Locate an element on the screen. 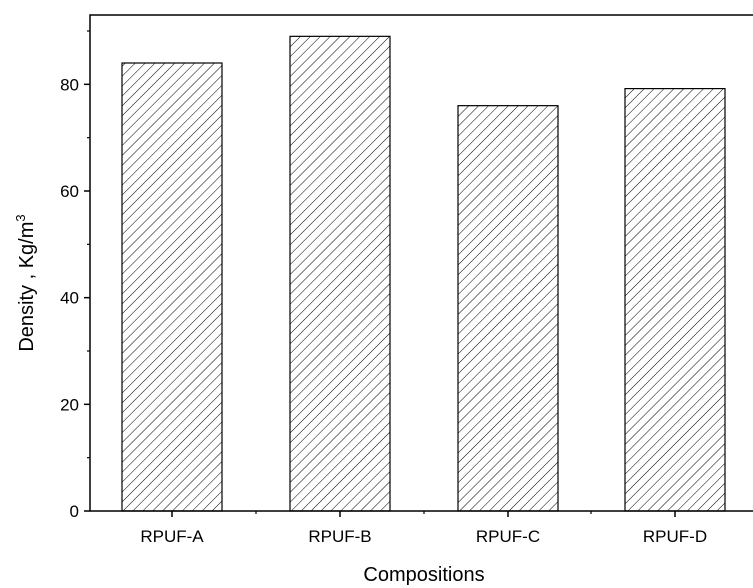 The height and width of the screenshot is (588, 753). bar-rpuf-d is located at coordinates (675, 299).